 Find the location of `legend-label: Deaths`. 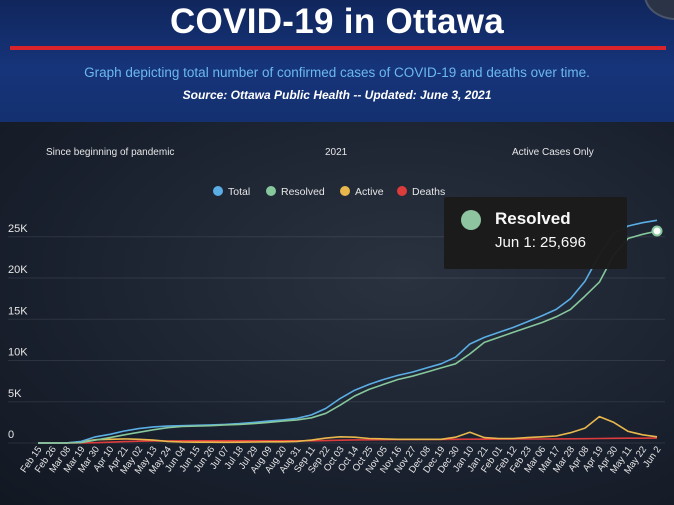

legend-label: Deaths is located at coordinates (428, 192).